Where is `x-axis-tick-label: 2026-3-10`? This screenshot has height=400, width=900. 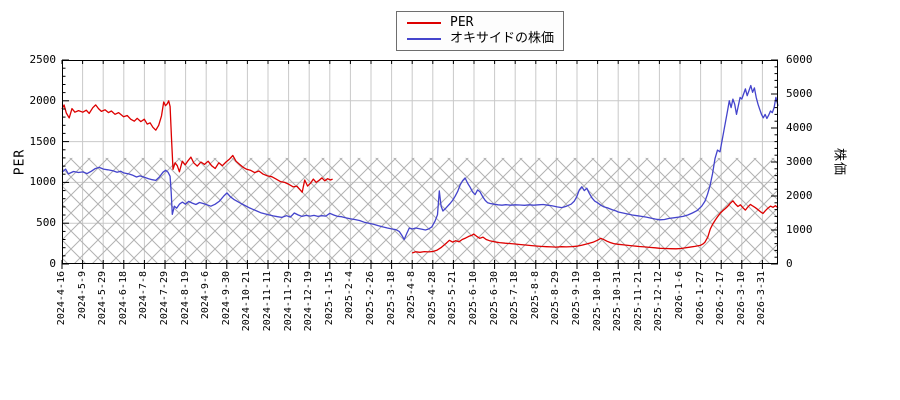
x-axis-tick-label: 2026-3-10 is located at coordinates (741, 298).